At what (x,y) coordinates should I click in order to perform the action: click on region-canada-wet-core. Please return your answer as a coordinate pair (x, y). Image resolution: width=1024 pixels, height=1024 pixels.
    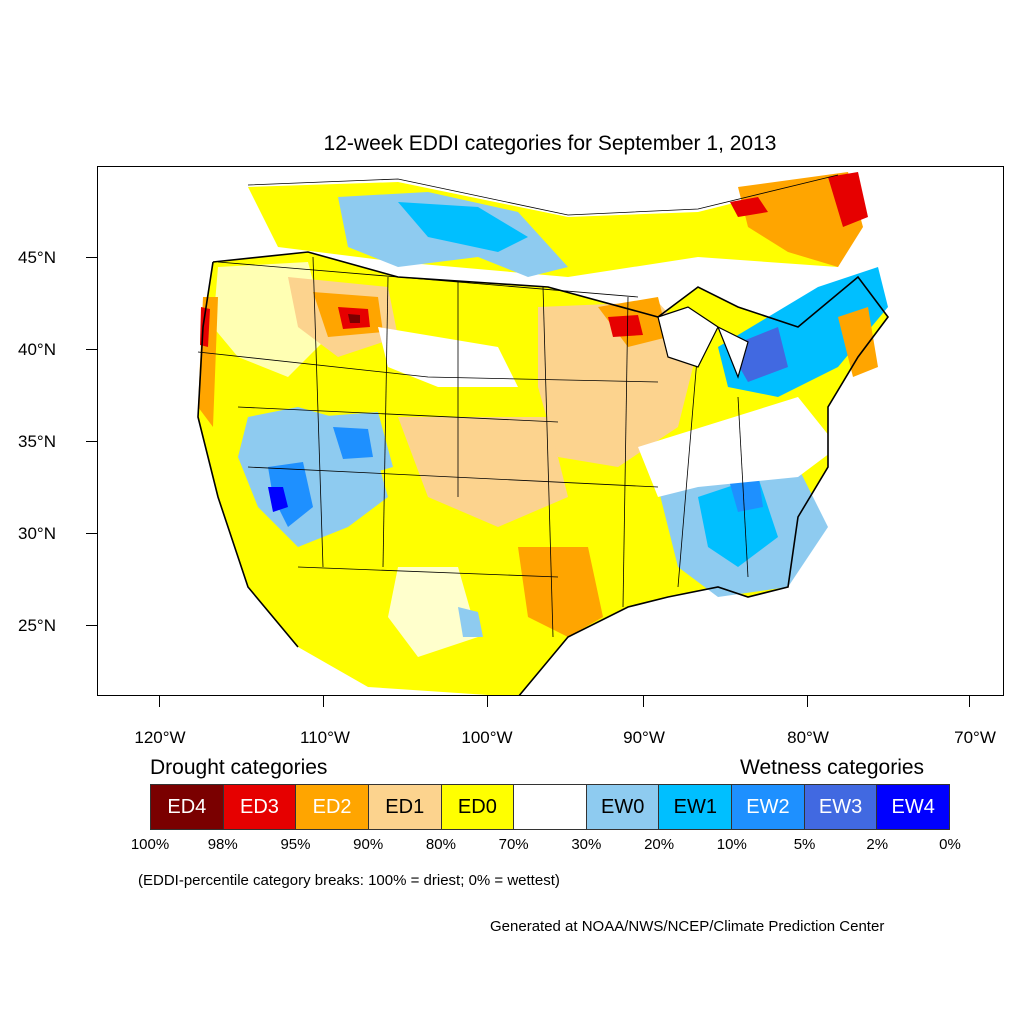
    Looking at the image, I should click on (463, 227).